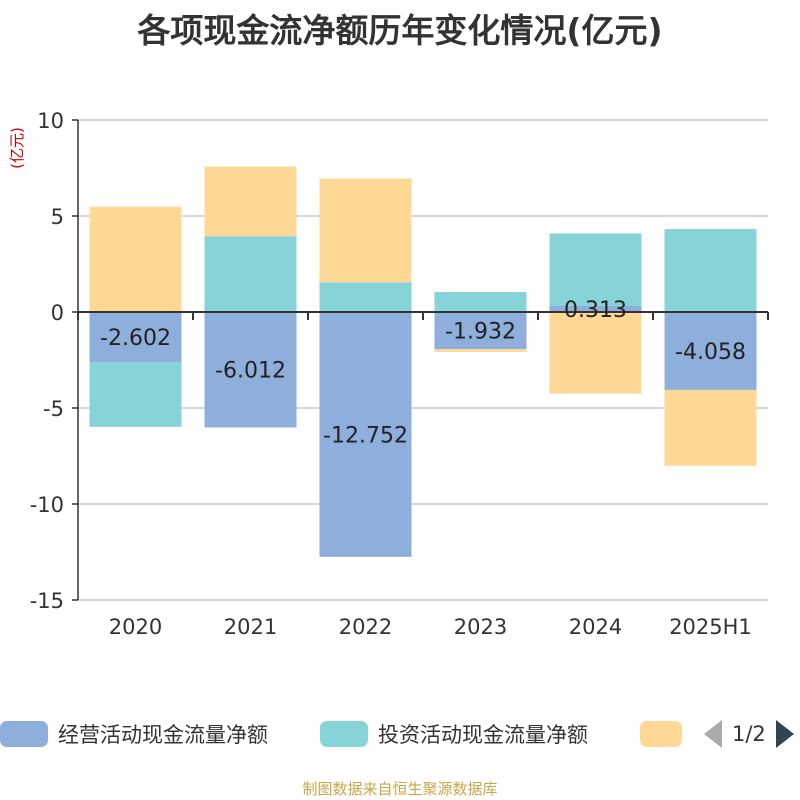 This screenshot has width=800, height=800. I want to click on y-tick-label: 10, so click(50, 121).